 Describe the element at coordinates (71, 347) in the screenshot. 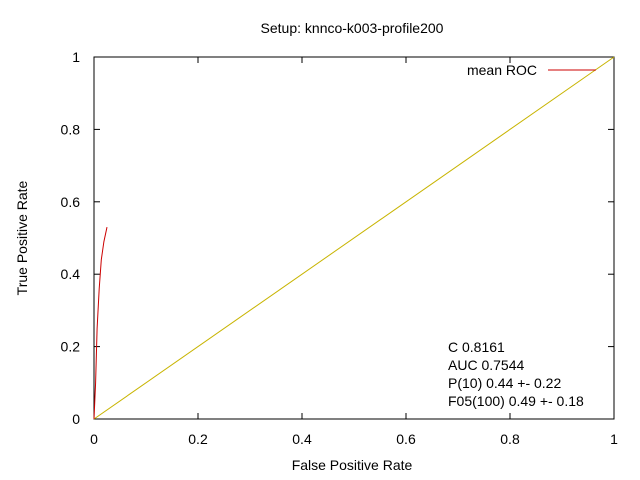

I see `y-tick-label: 0.2` at that location.